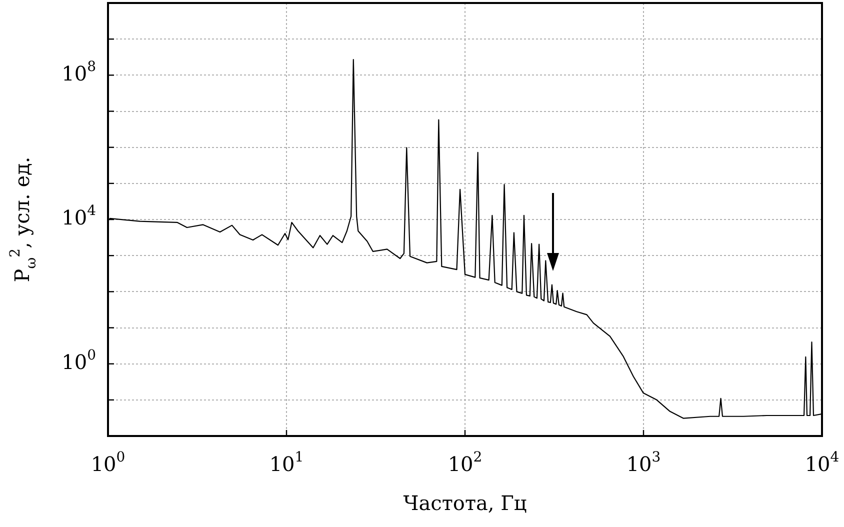 This screenshot has width=844, height=527. What do you see at coordinates (24, 219) in the screenshot?
I see `y-axis-title: Pω2, усл. ед.` at bounding box center [24, 219].